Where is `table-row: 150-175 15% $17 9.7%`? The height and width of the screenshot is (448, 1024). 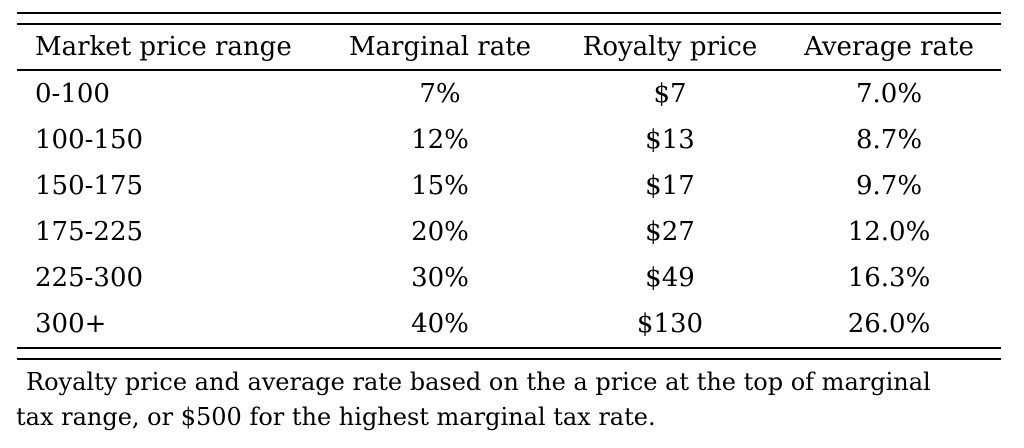
table-row: 150-175 15% $17 9.7% is located at coordinates (509, 186).